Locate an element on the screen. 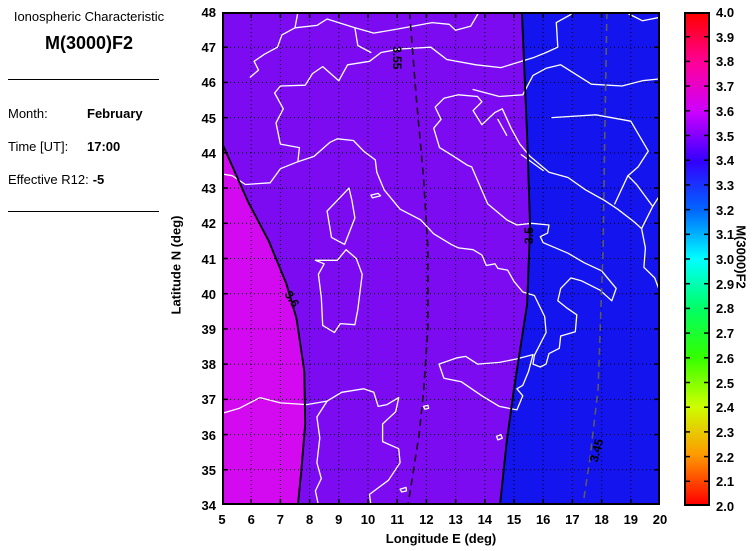 Image resolution: width=755 pixels, height=551 pixels. ytick-46: 46 is located at coordinates (208, 83).